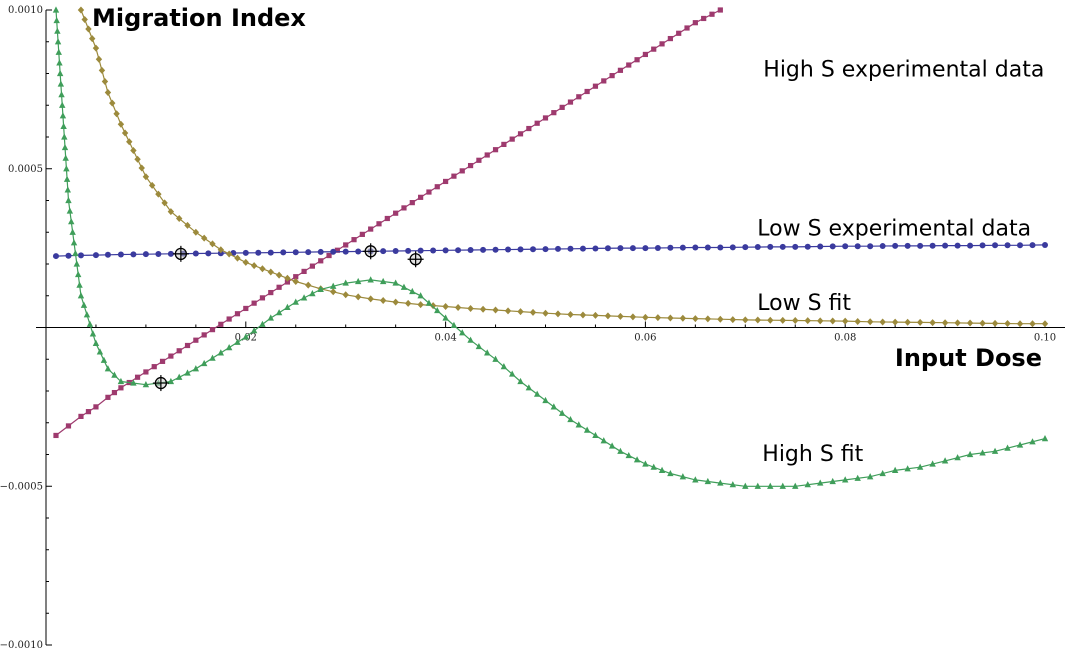 Image resolution: width=1072 pixels, height=656 pixels. Describe the element at coordinates (804, 303) in the screenshot. I see `series-annotation: Low S fit` at that location.